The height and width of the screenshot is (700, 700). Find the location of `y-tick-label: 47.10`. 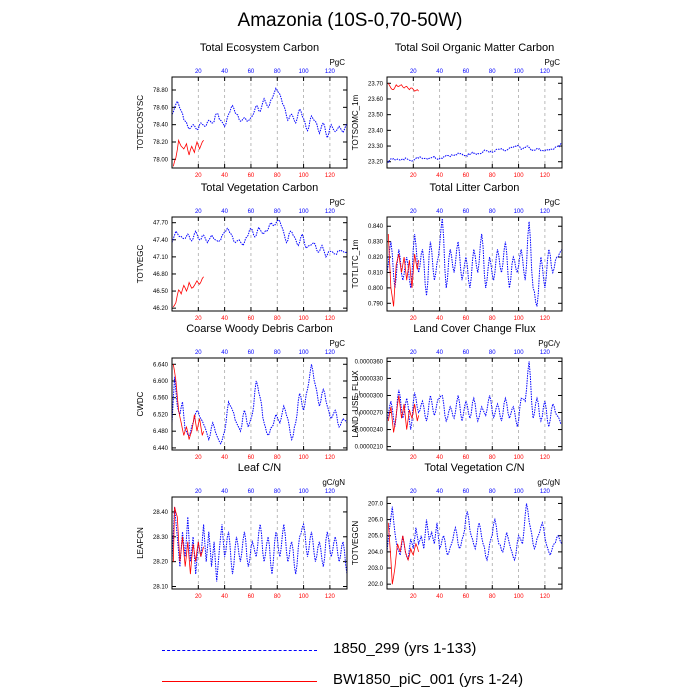

y-tick-label: 47.10 is located at coordinates (161, 258).